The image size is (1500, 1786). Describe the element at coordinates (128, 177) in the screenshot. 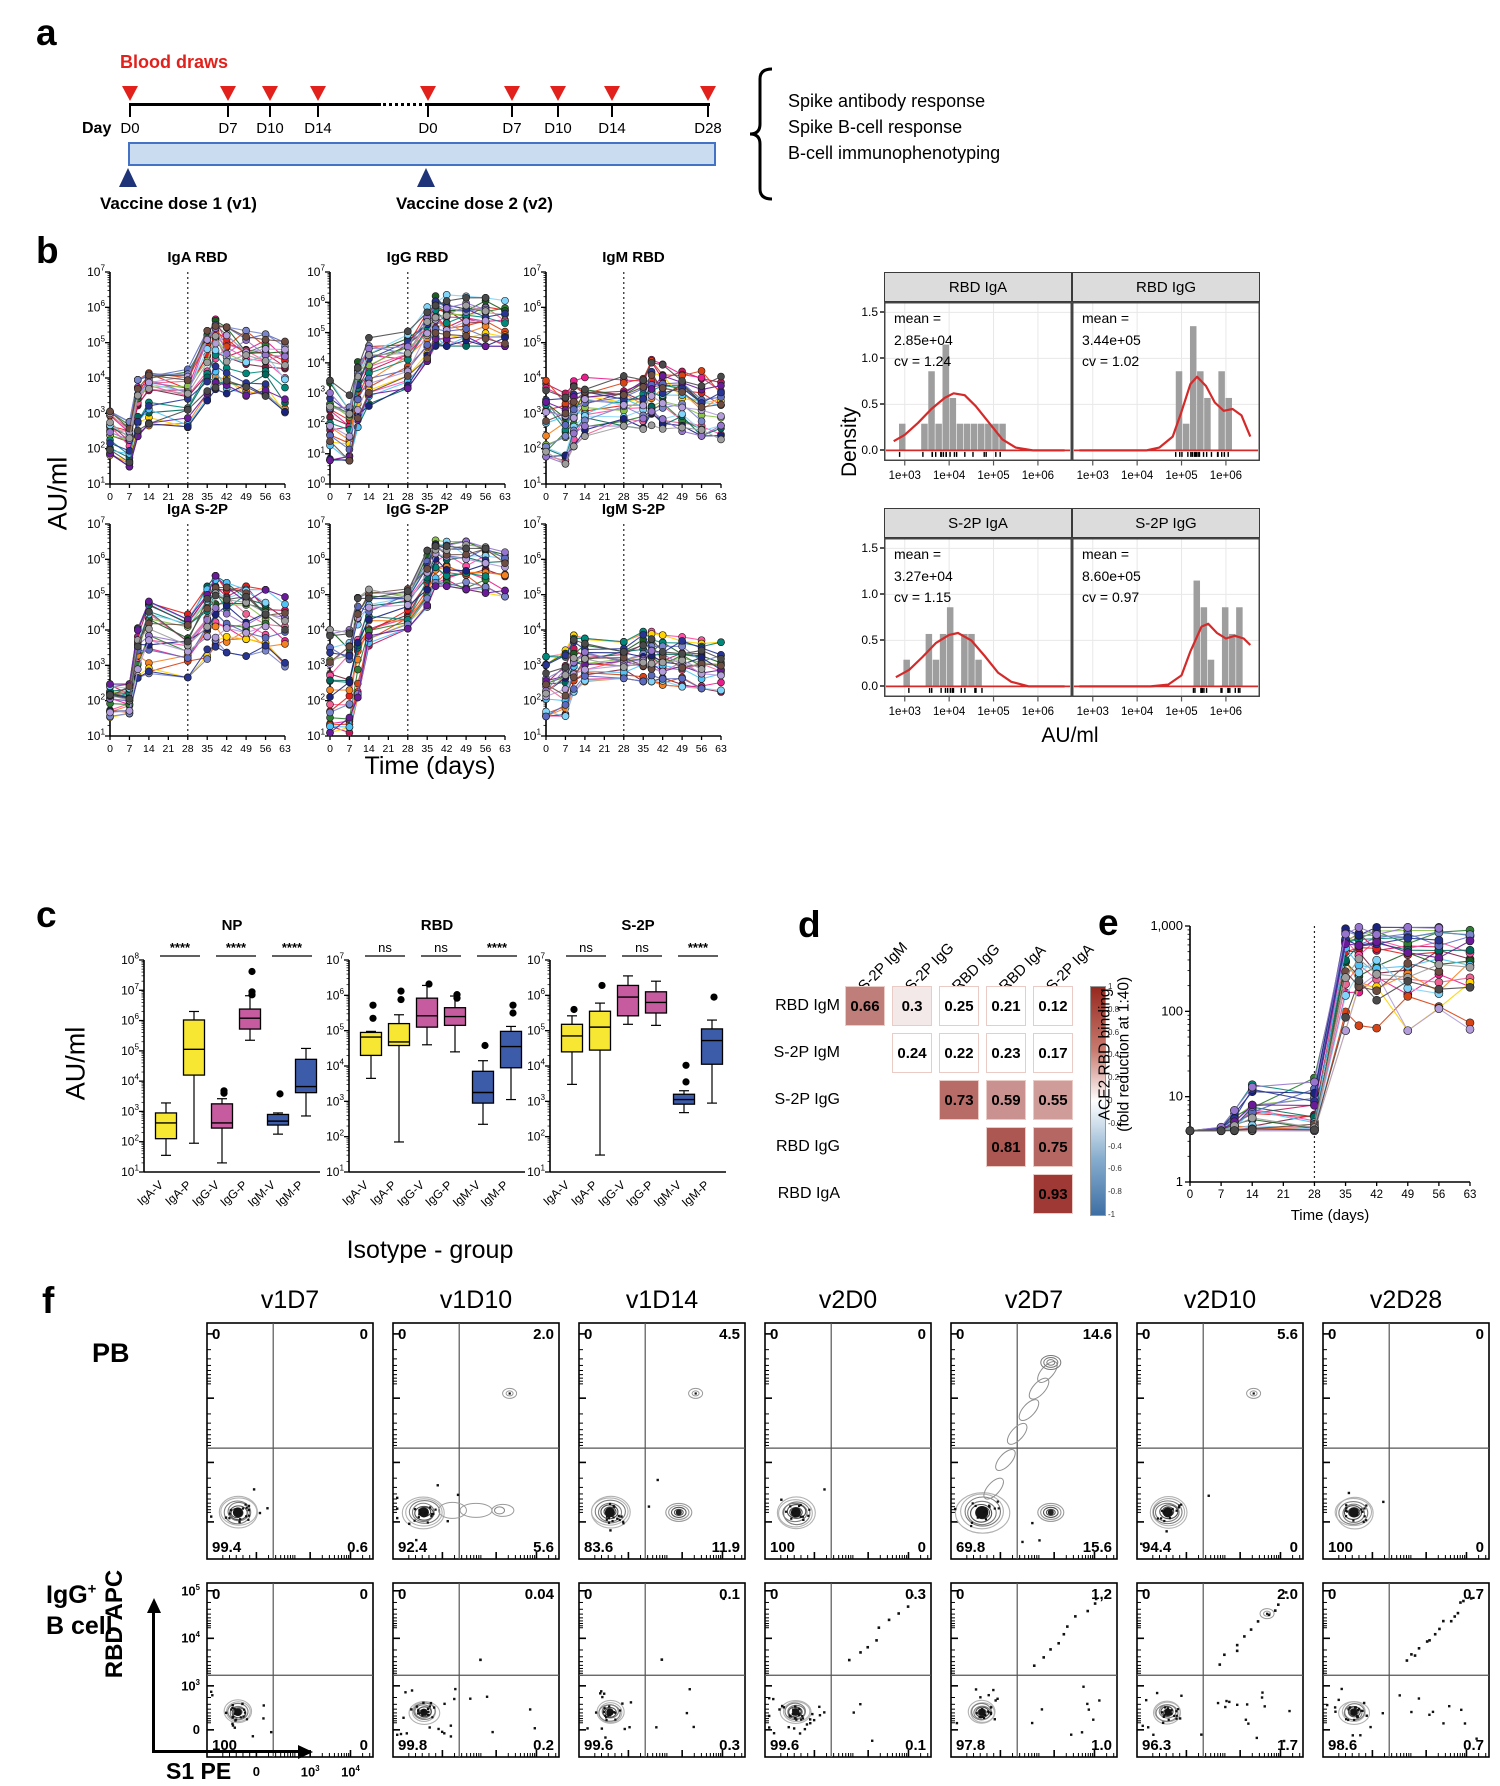

I see `vaccine-dose1-arrow-icon` at that location.